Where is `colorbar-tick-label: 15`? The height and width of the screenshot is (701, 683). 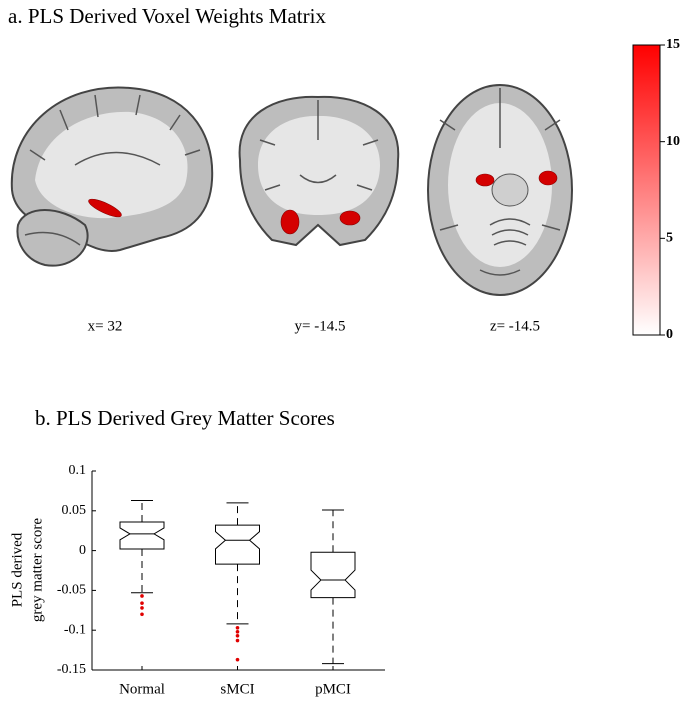 colorbar-tick-label: 15 is located at coordinates (673, 44).